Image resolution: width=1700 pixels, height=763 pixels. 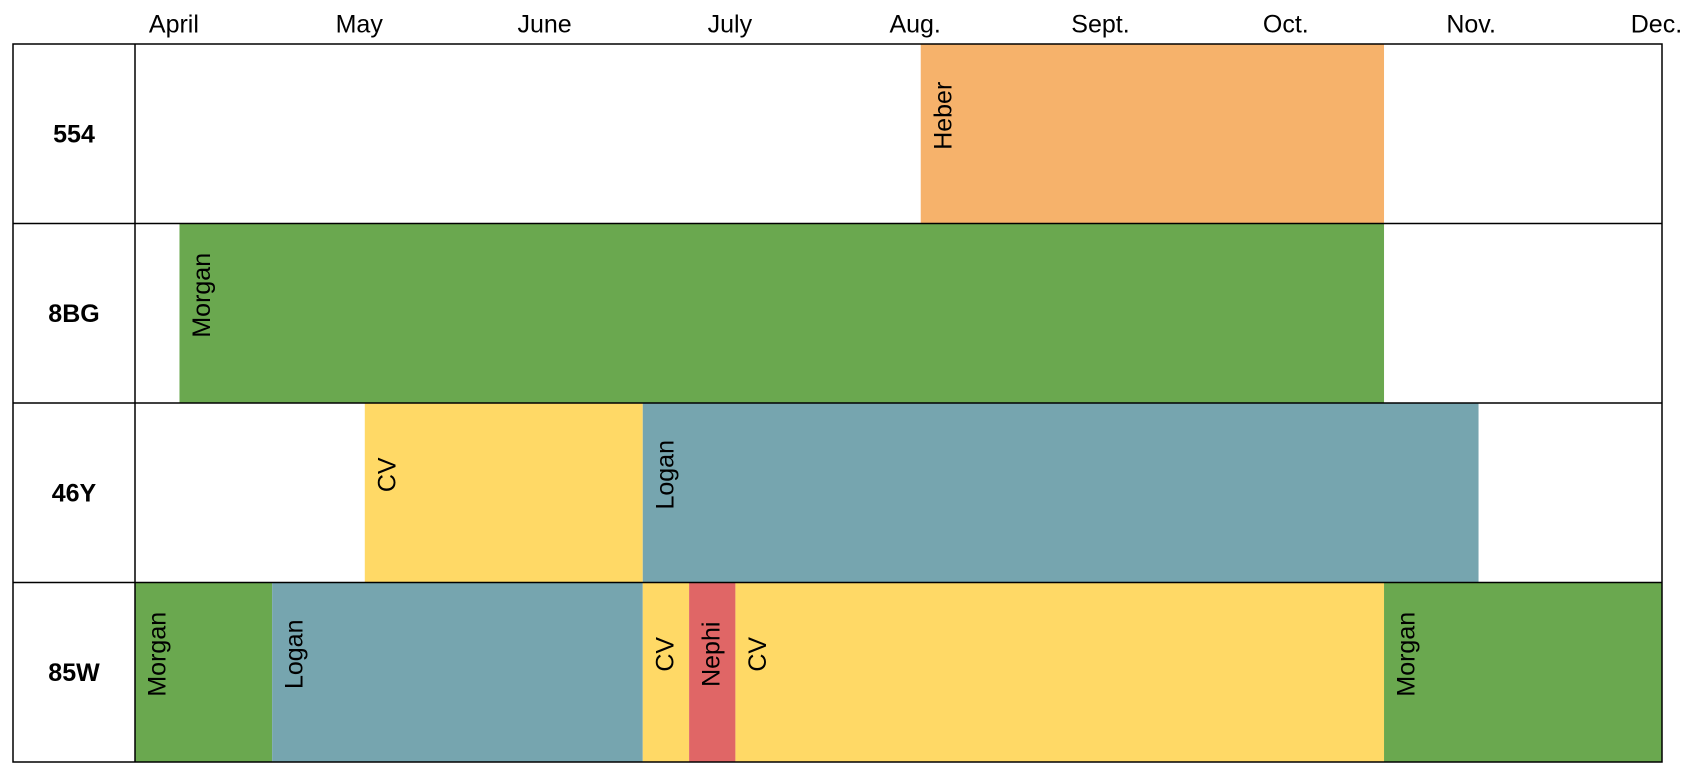 What do you see at coordinates (360, 25) in the screenshot?
I see `month-label: May` at bounding box center [360, 25].